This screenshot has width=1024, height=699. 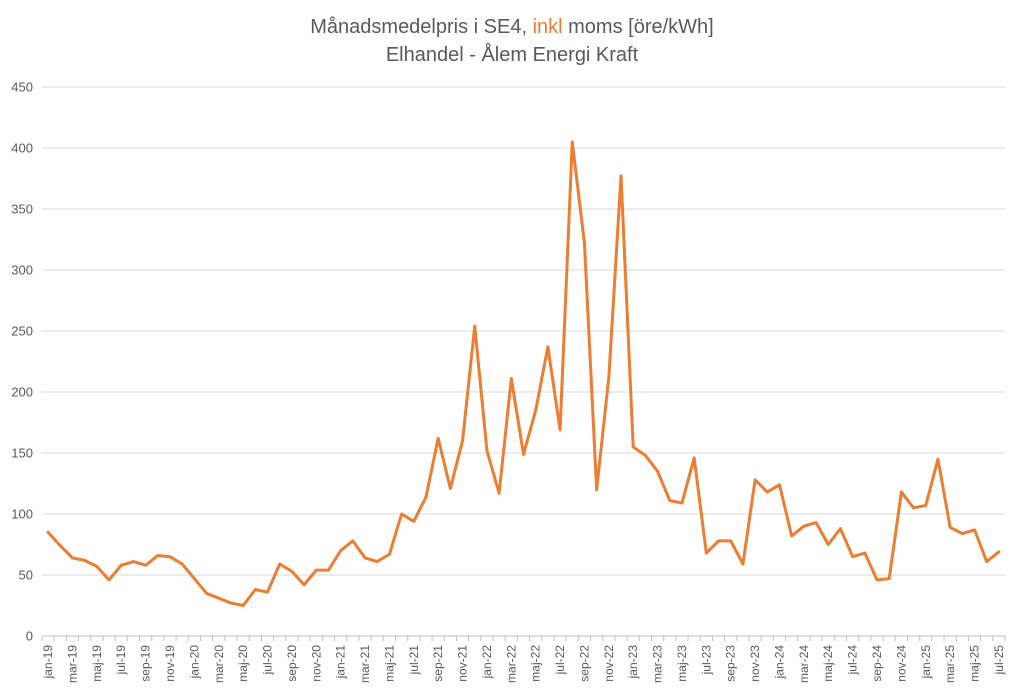 What do you see at coordinates (389, 663) in the screenshot?
I see `x-tick-label: maj-21` at bounding box center [389, 663].